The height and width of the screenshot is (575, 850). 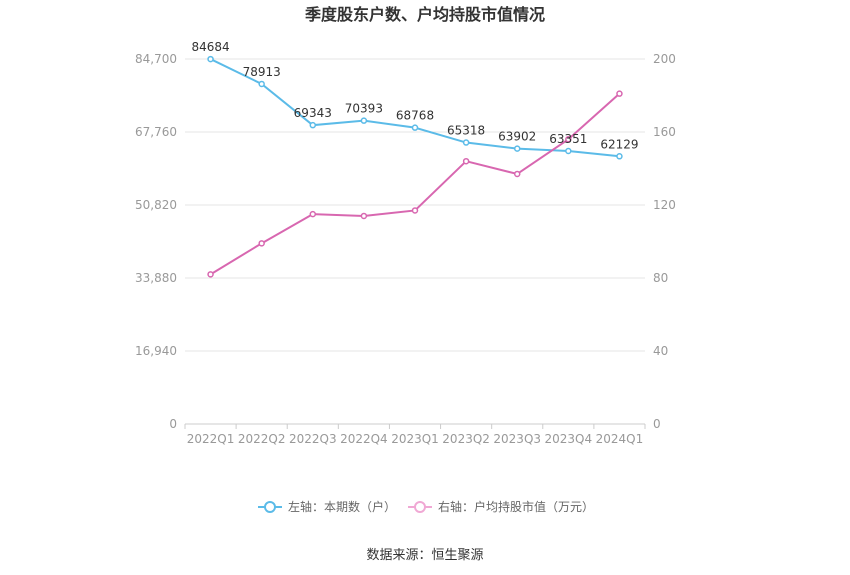 I want to click on right-axis-ticks: 0 40 80 120 160 200, so click(x=664, y=241).